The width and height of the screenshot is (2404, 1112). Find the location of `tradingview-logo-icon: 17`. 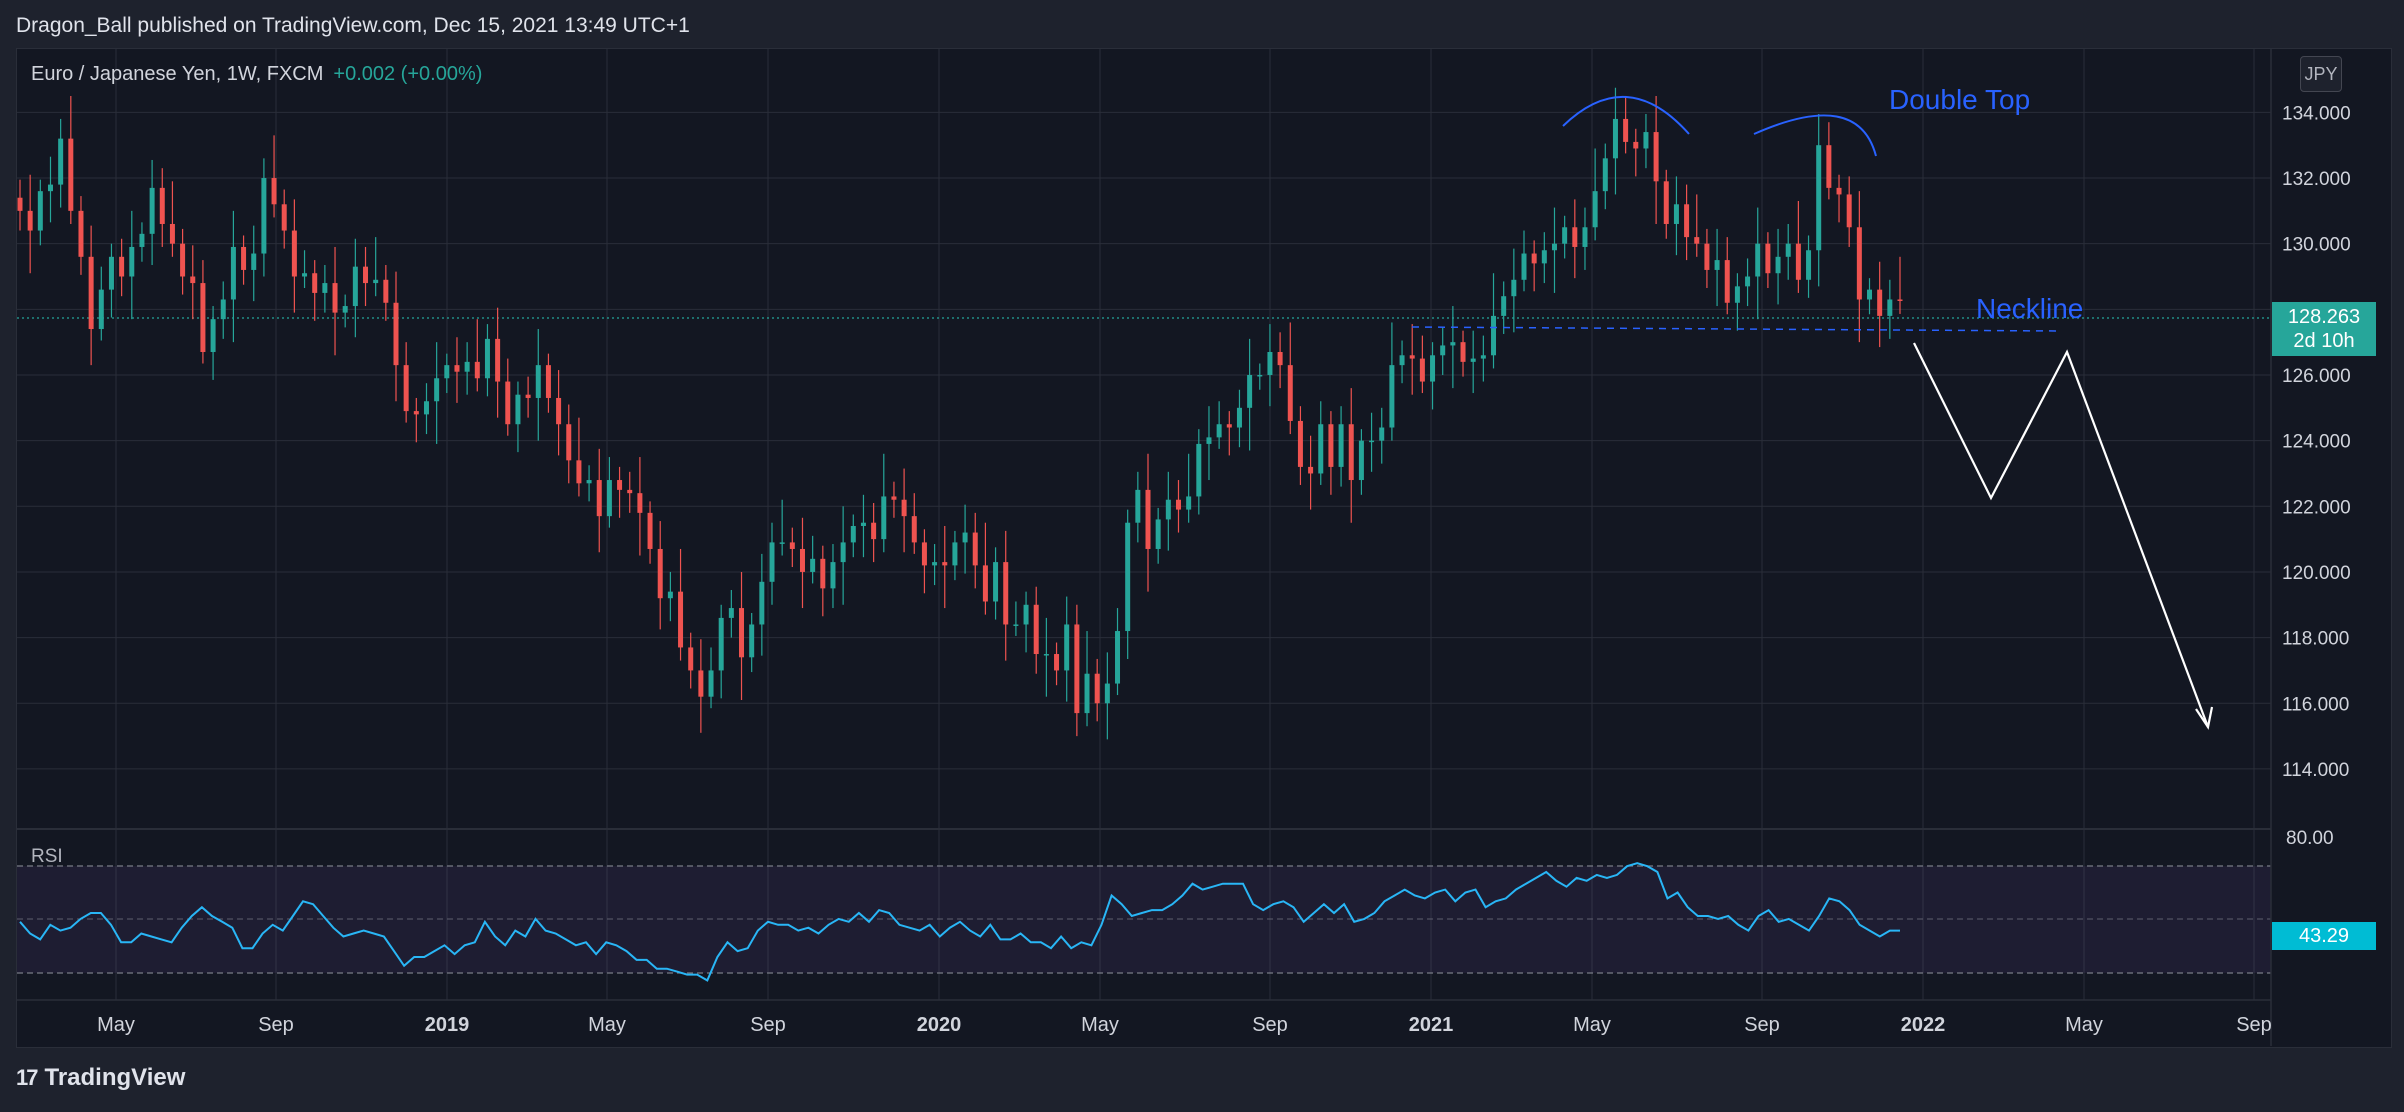

tradingview-logo-icon: 17 is located at coordinates (27, 1077).